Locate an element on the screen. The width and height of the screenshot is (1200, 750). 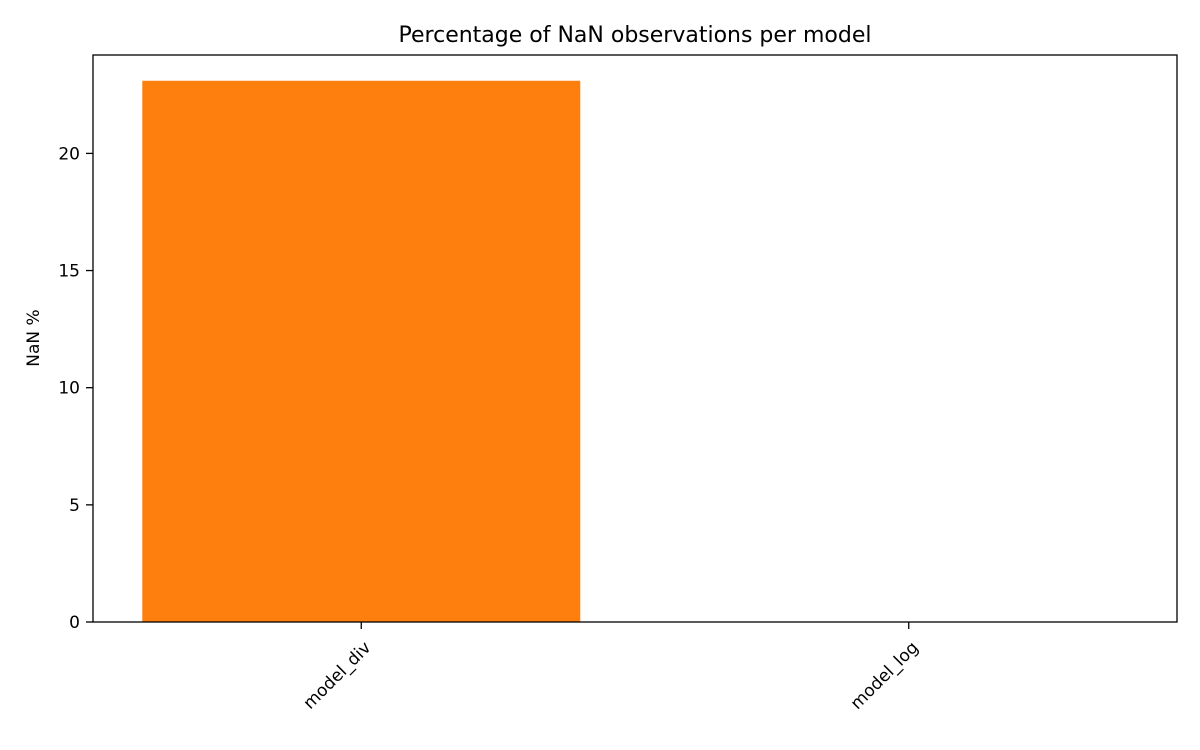
x-tick-label: model_div is located at coordinates (338, 676).